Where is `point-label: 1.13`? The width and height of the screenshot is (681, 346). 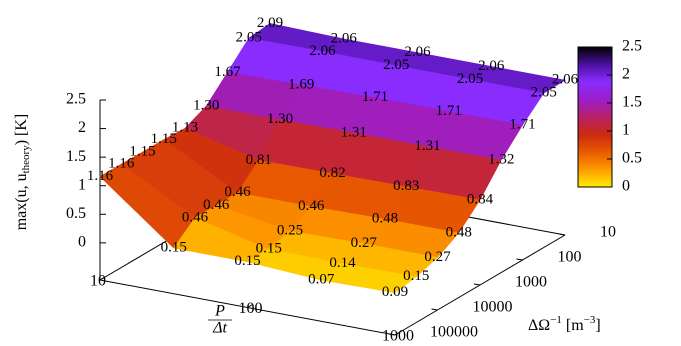 point-label: 1.13 is located at coordinates (185, 128).